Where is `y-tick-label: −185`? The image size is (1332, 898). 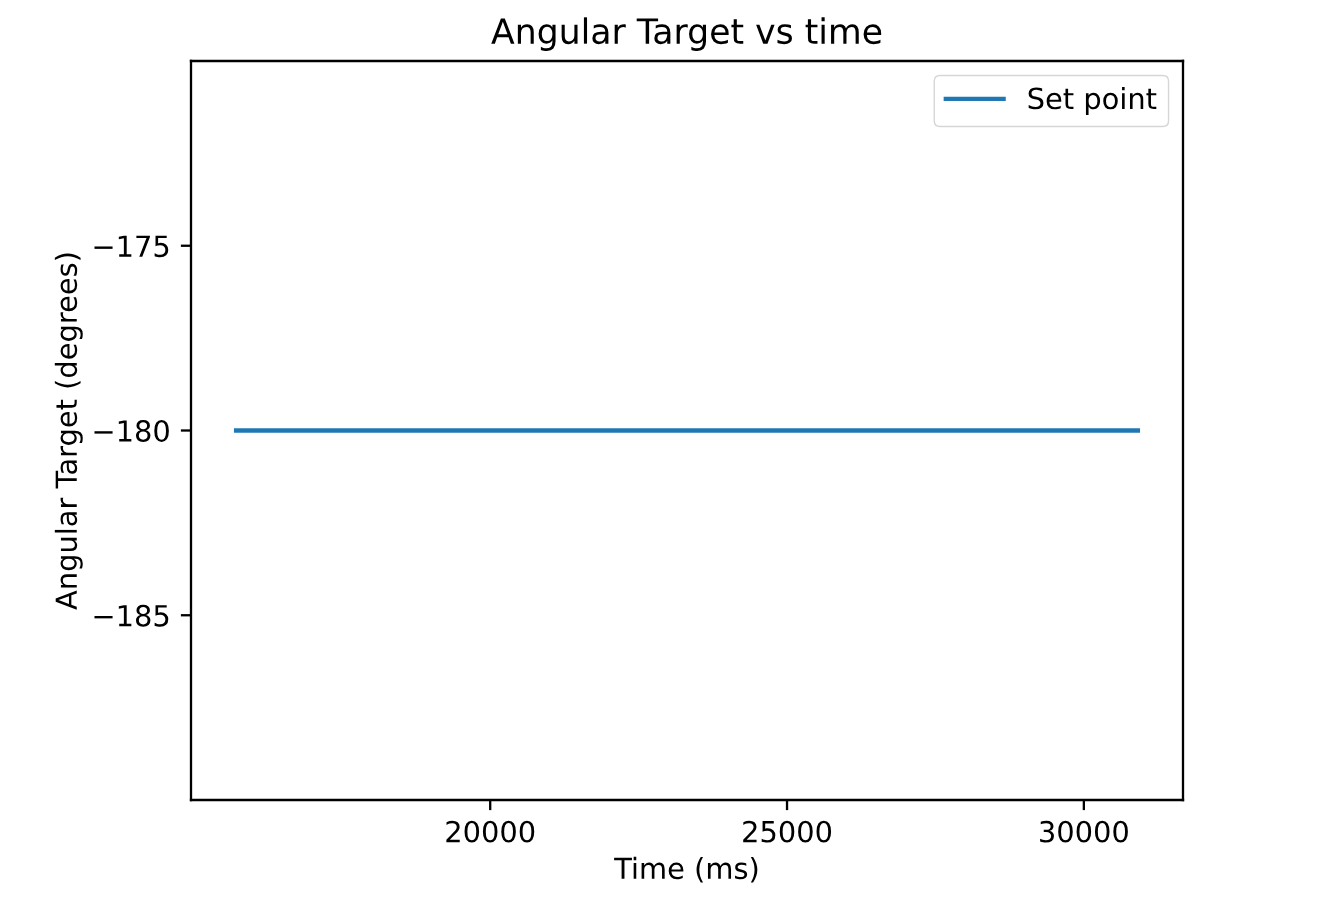 y-tick-label: −185 is located at coordinates (131, 615).